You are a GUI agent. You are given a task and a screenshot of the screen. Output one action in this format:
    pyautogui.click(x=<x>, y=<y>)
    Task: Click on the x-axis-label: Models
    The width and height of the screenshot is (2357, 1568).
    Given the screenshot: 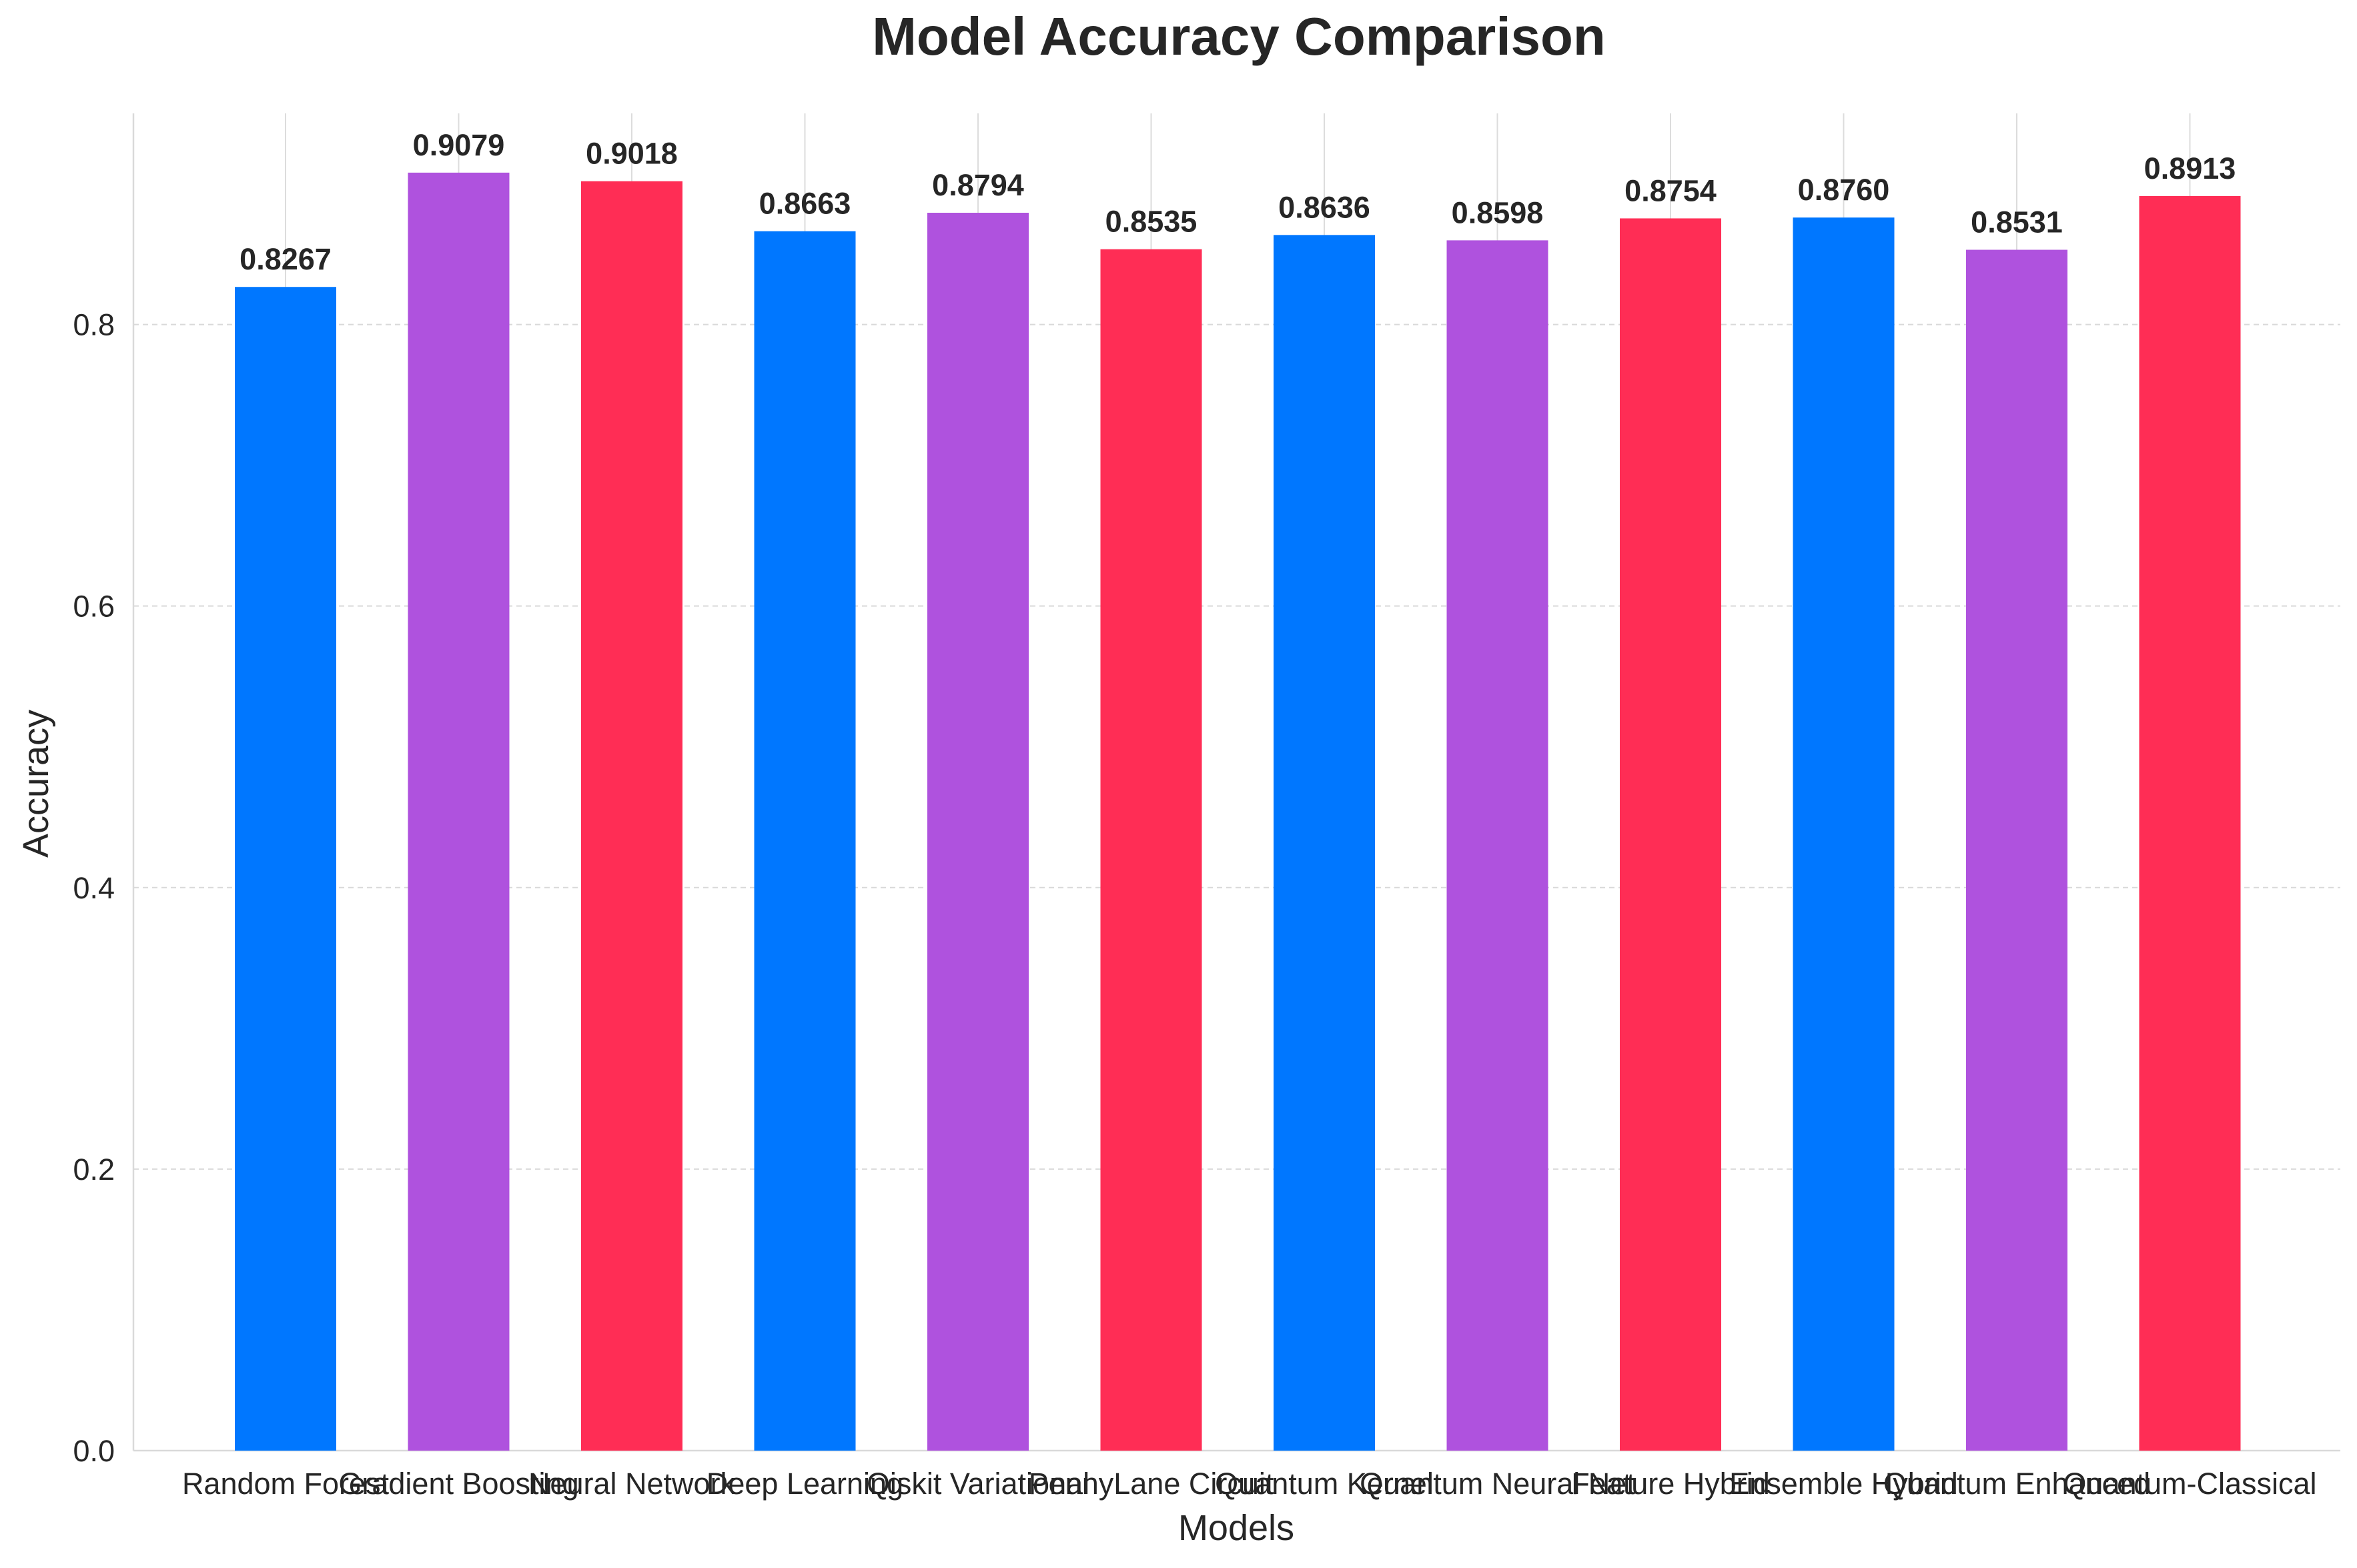 What is the action you would take?
    pyautogui.click(x=1236, y=1528)
    